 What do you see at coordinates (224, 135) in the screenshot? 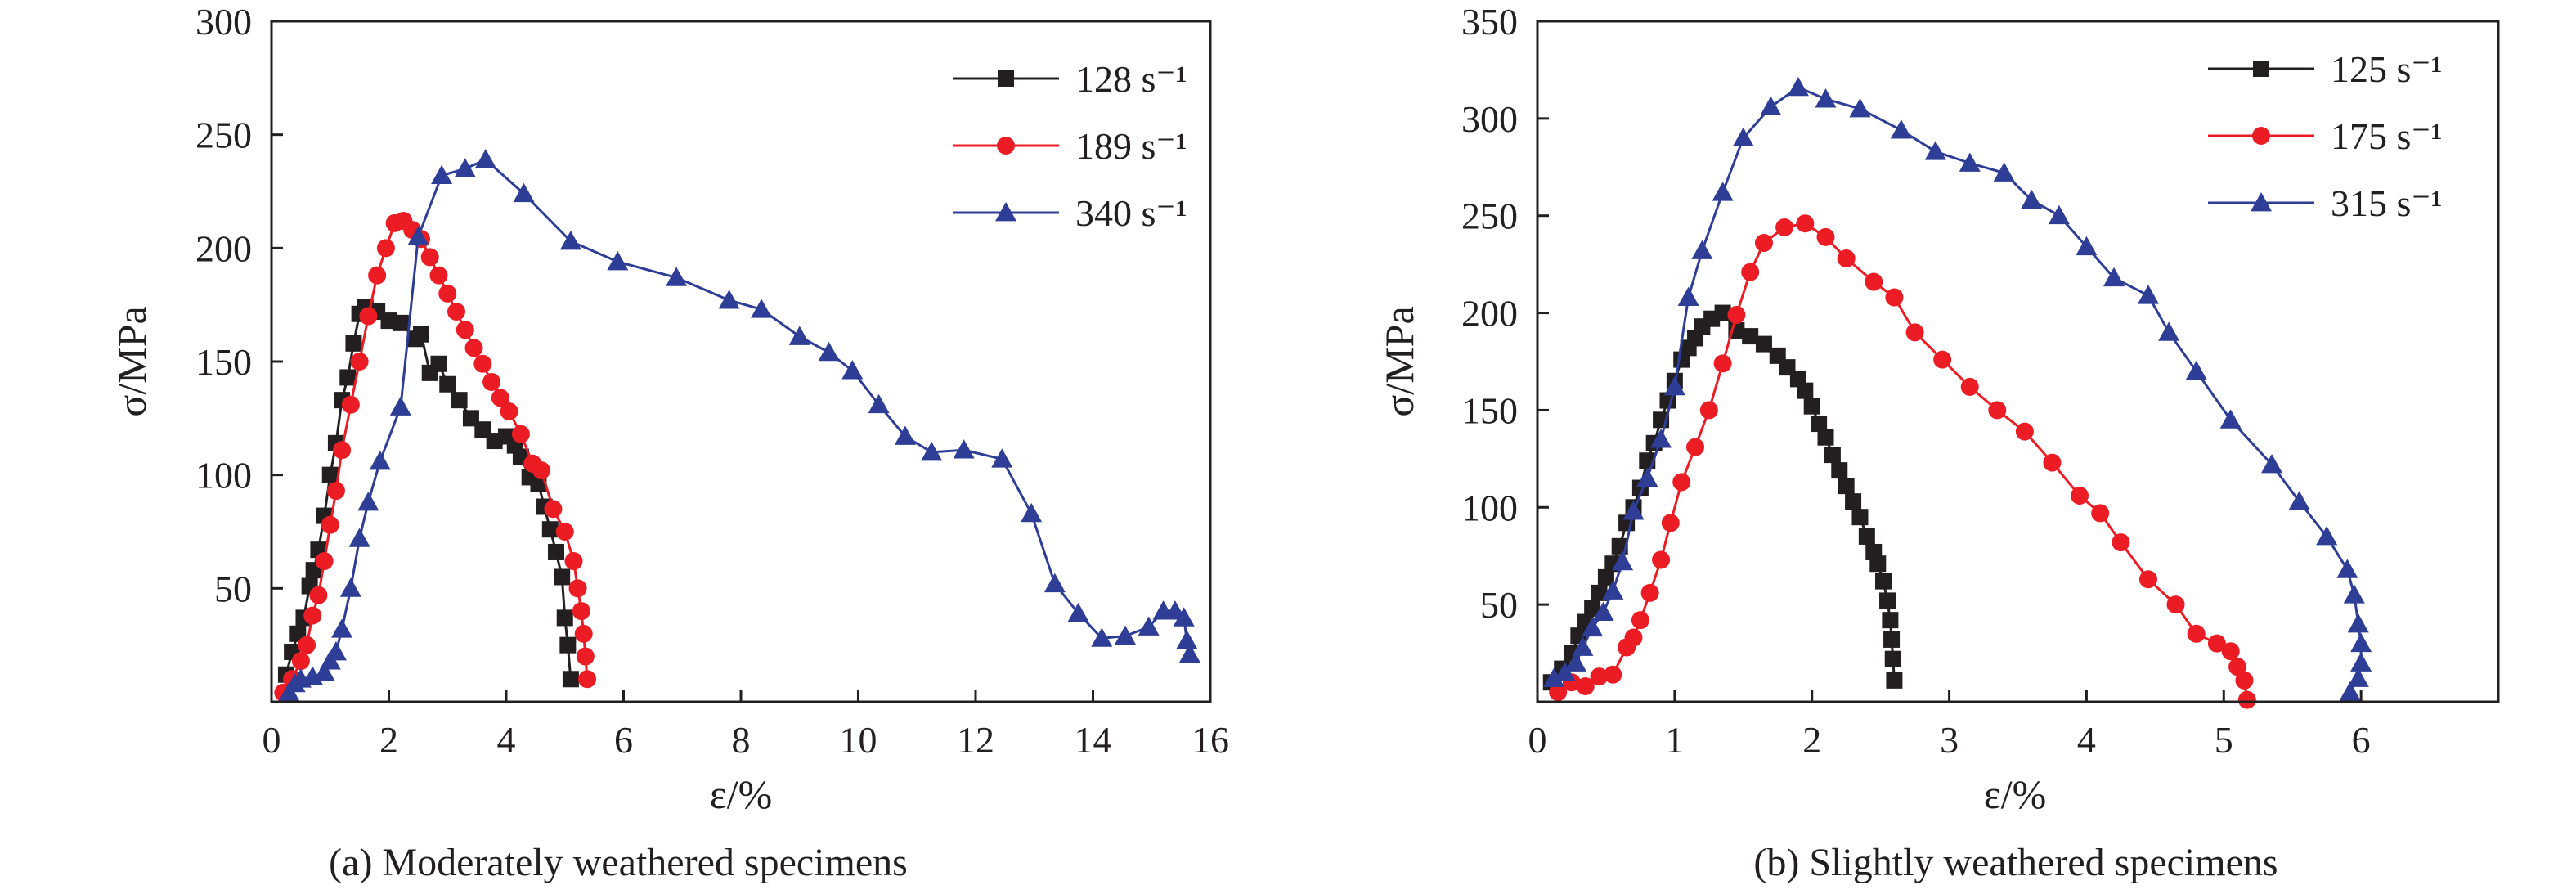
I see `chart-a-y-tick-label: 250` at bounding box center [224, 135].